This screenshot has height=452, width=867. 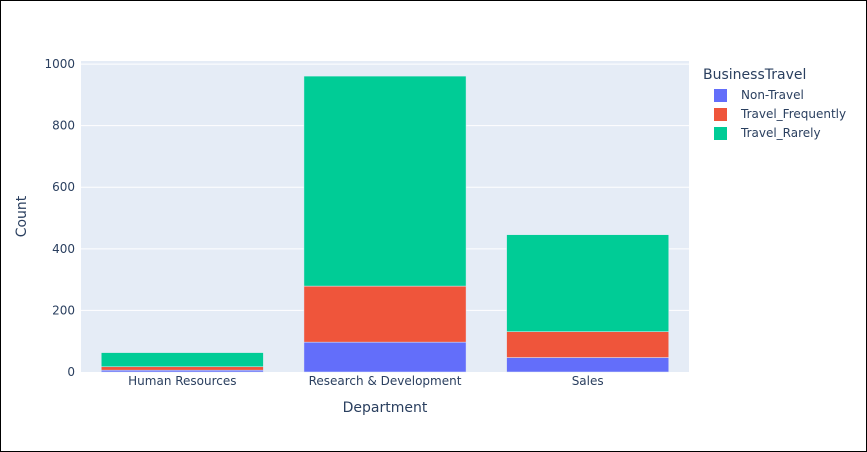 I want to click on y-tick-label: 200, so click(x=63, y=310).